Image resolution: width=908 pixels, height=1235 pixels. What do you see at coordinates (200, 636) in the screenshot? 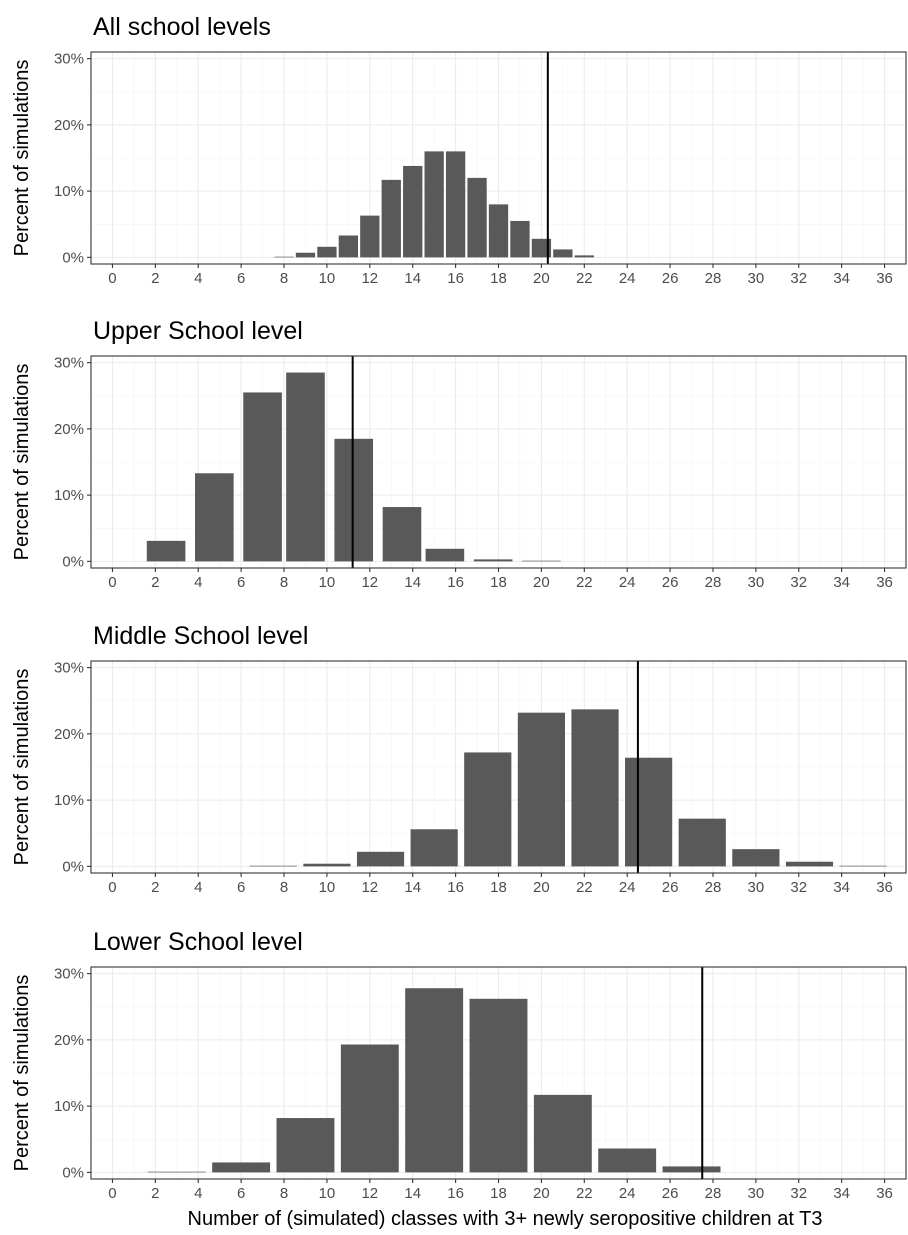
I see `panel-title: Middle School level` at bounding box center [200, 636].